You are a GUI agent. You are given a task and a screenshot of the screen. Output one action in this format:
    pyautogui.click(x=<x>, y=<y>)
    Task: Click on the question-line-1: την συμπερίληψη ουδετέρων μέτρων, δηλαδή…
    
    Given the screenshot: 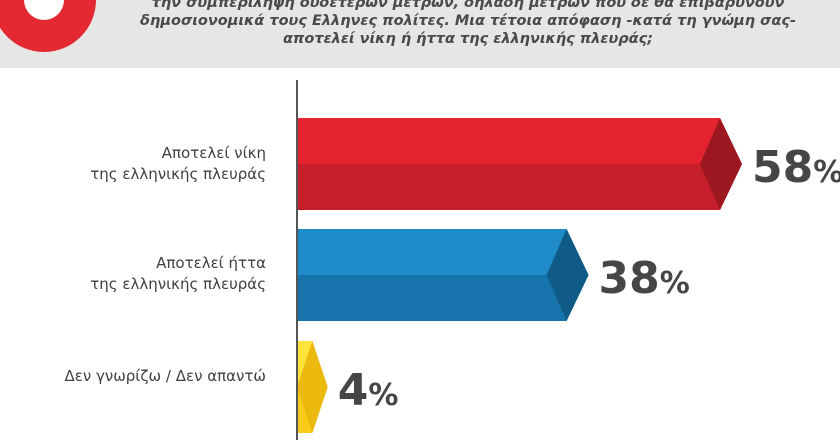 What is the action you would take?
    pyautogui.click(x=468, y=5)
    